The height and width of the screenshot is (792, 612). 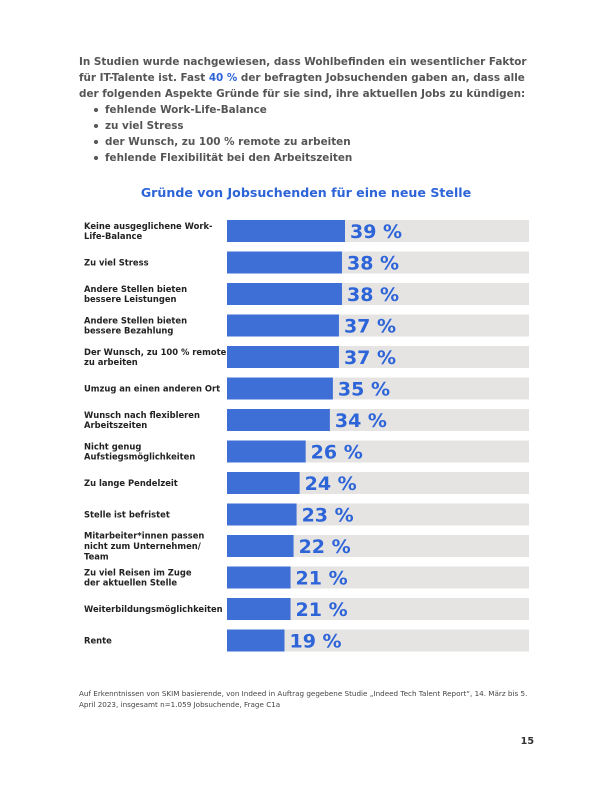 I want to click on bullet-item: fehlende Work-Life-Balance, so click(x=309, y=110).